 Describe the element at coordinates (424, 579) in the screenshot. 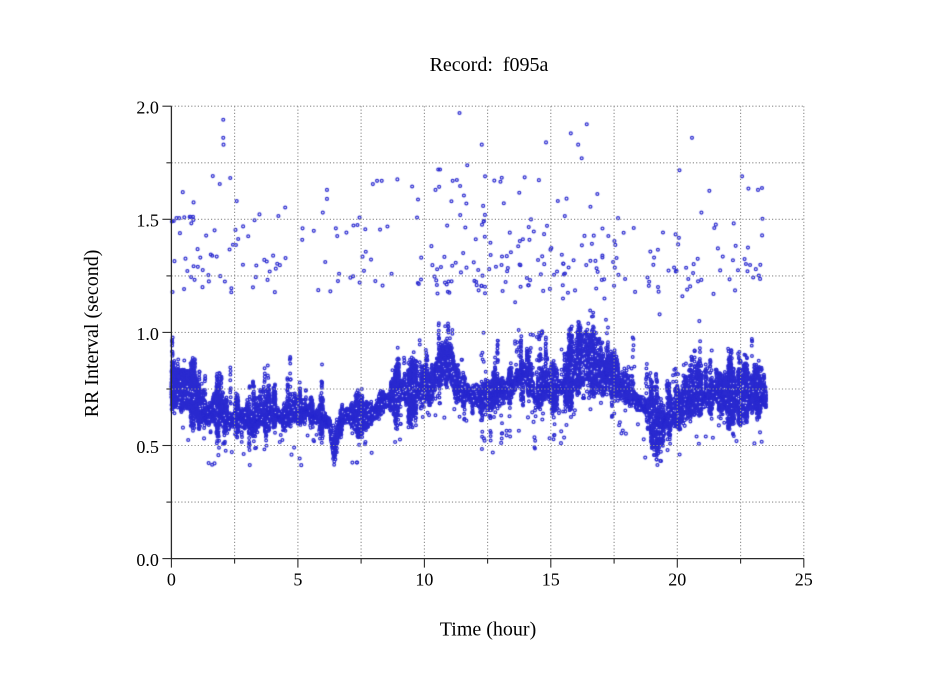

I see `svg-text: 10` at that location.